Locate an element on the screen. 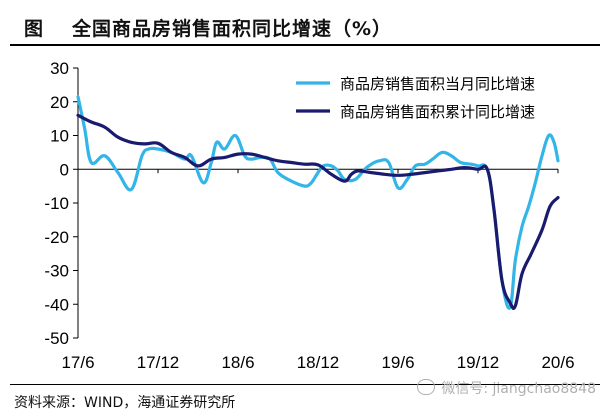 This screenshot has width=610, height=415. watermark: 微信号: jiangchao8848 is located at coordinates (506, 388).